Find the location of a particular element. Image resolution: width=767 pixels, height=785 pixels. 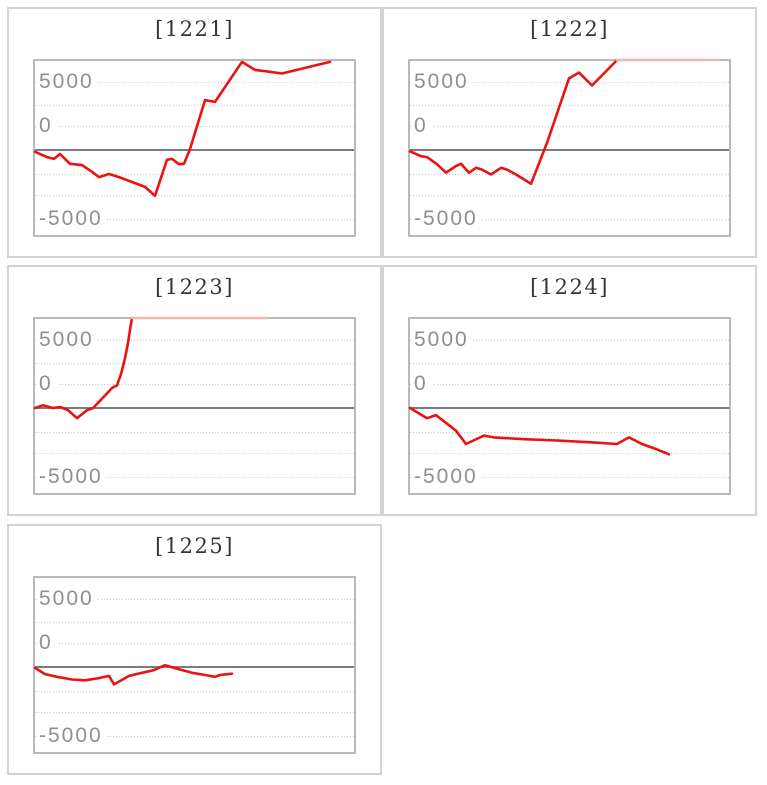

chart-title: [1223] is located at coordinates (194, 287).